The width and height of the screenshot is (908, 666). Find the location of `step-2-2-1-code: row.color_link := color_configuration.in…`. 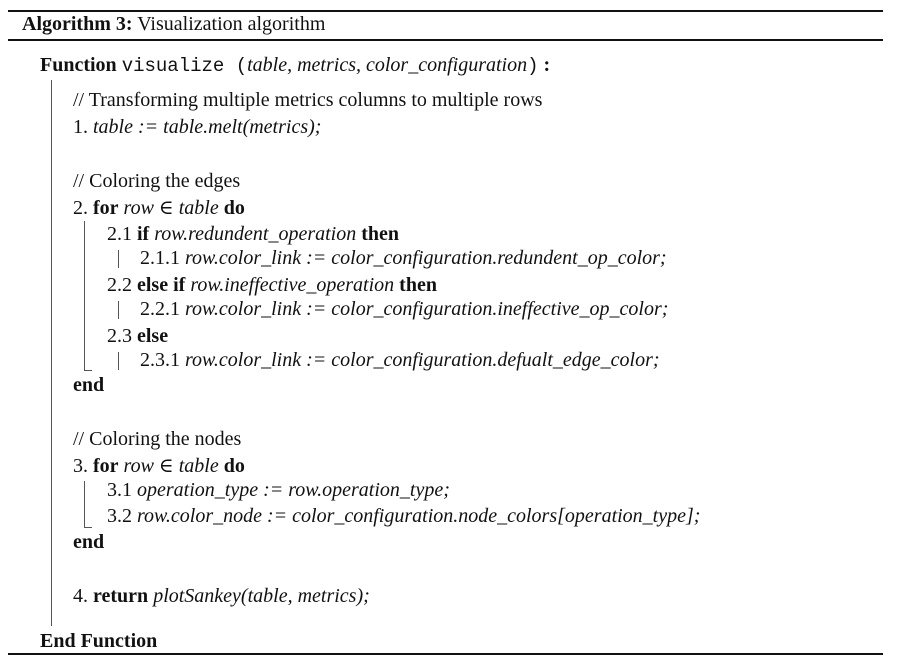

step-2-2-1-code: row.color_link := color_configuration.in… is located at coordinates (427, 309).